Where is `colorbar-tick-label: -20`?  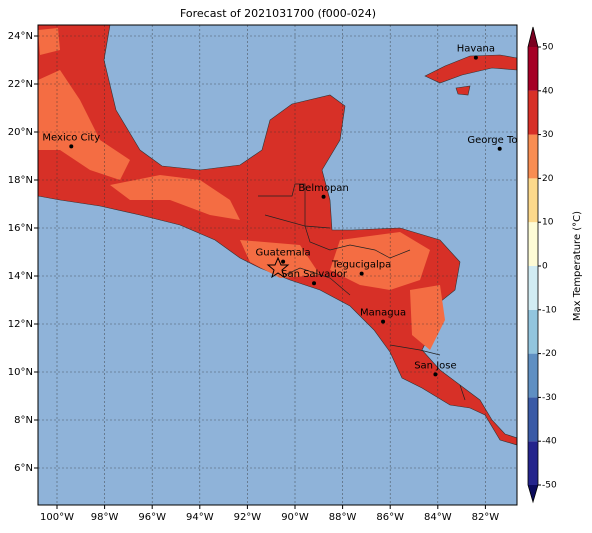 colorbar-tick-label: -20 is located at coordinates (549, 354).